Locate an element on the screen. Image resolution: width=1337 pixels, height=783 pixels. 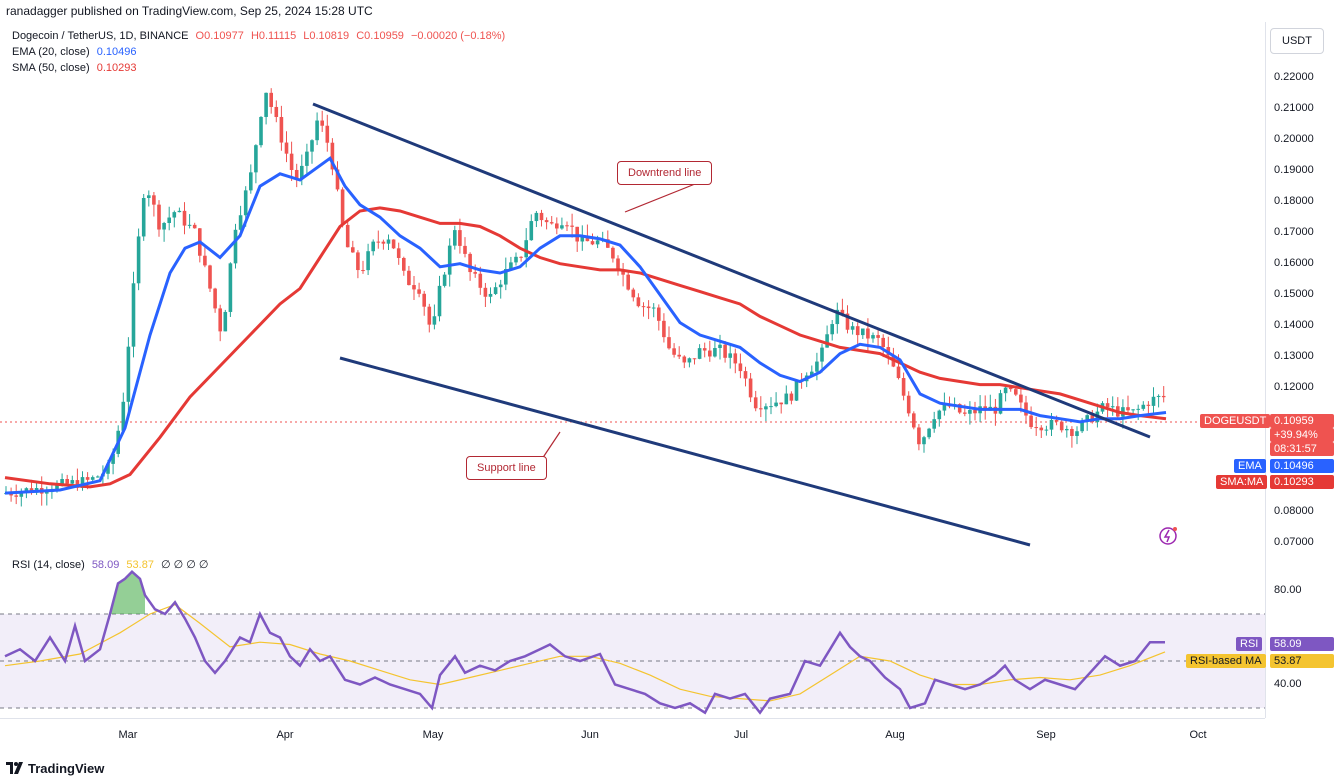
downtrend-annotation: Downtrend line is located at coordinates (665, 173).